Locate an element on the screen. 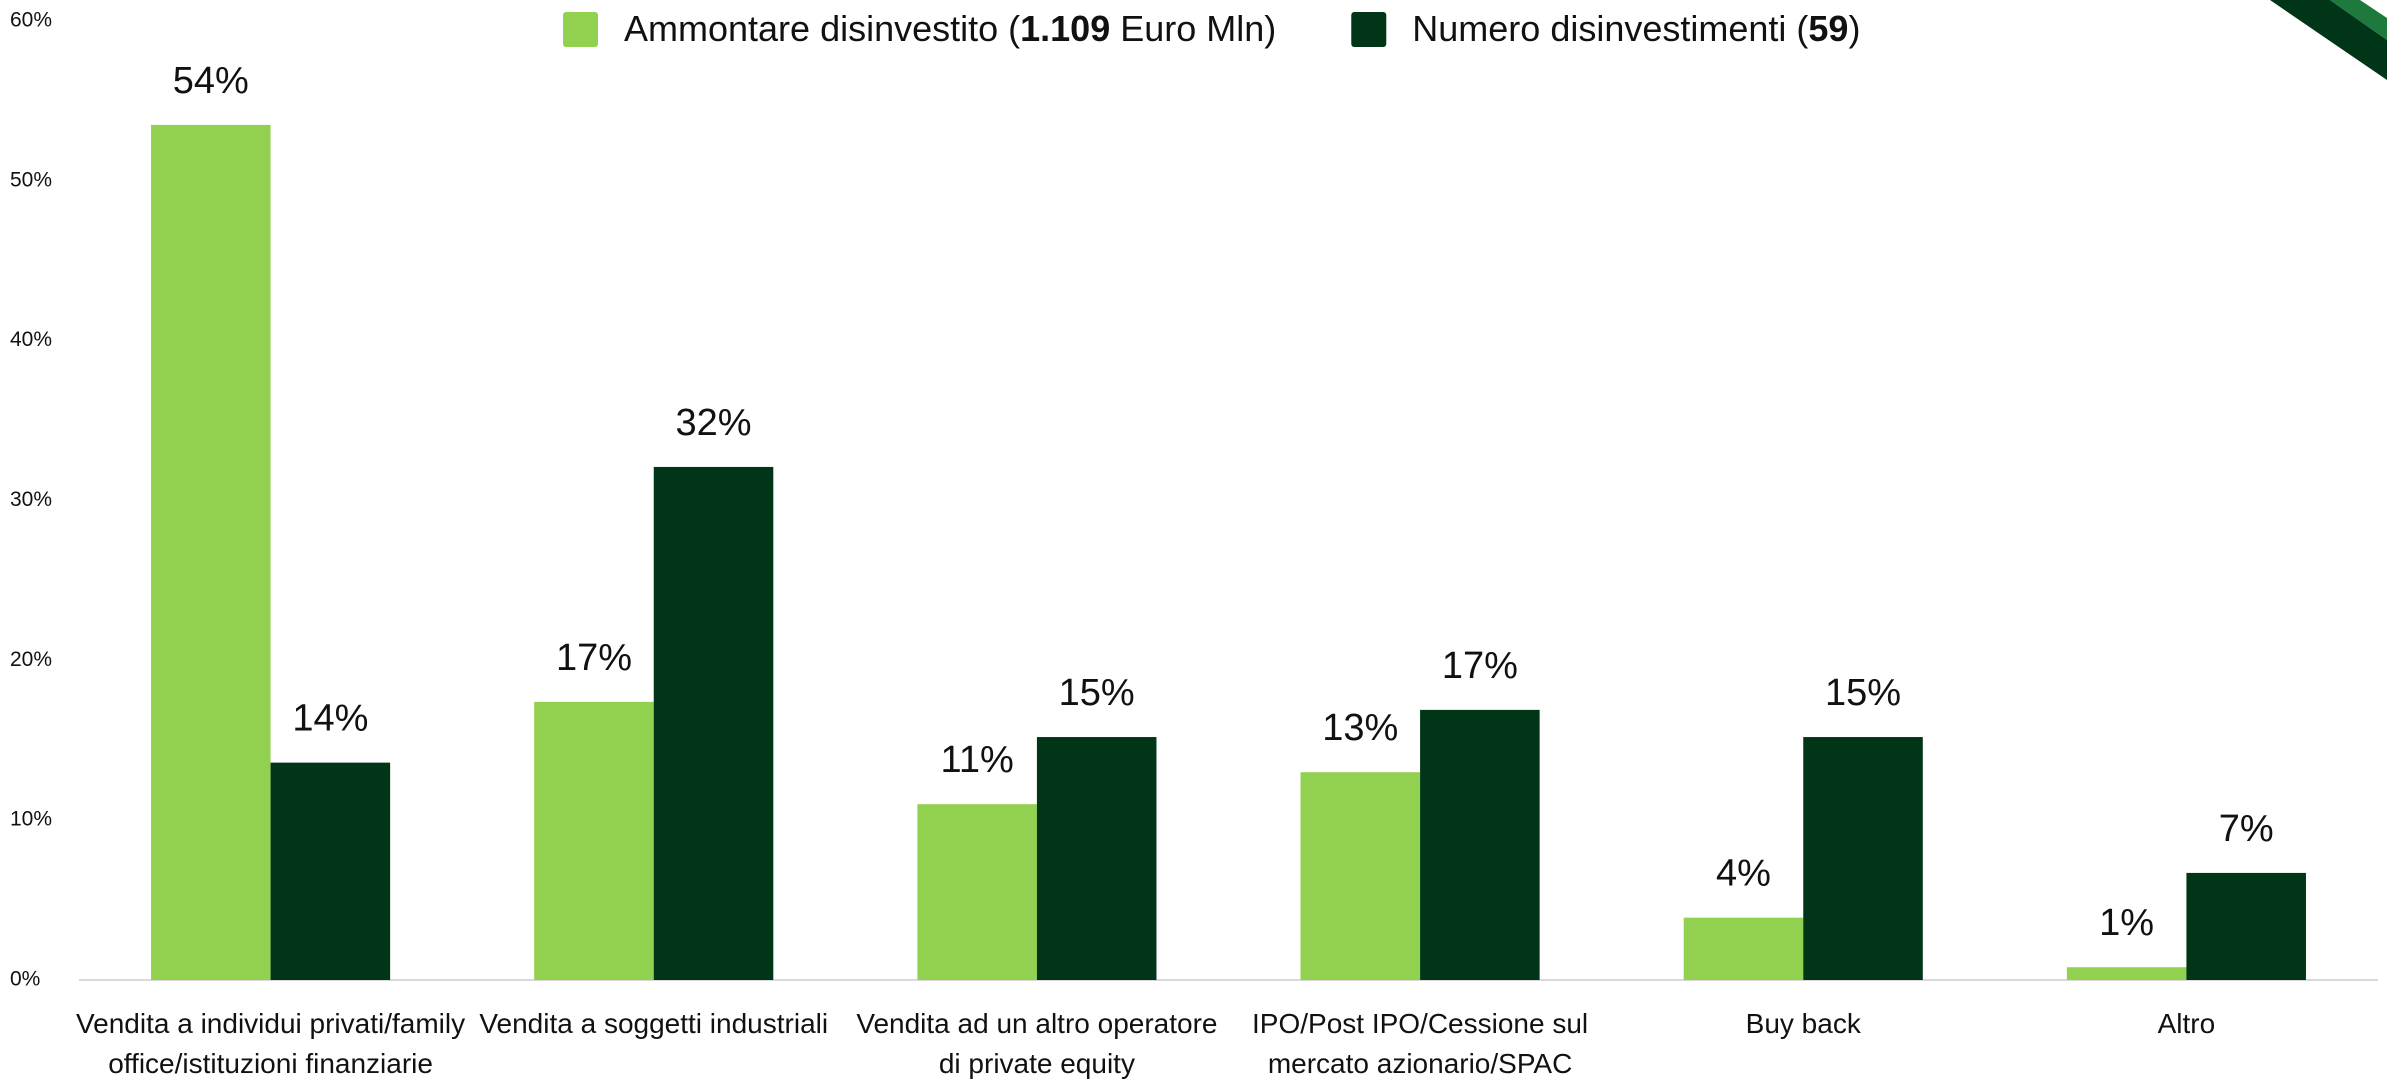 This screenshot has width=2387, height=1084. y-tick-label: 20% is located at coordinates (31, 659).